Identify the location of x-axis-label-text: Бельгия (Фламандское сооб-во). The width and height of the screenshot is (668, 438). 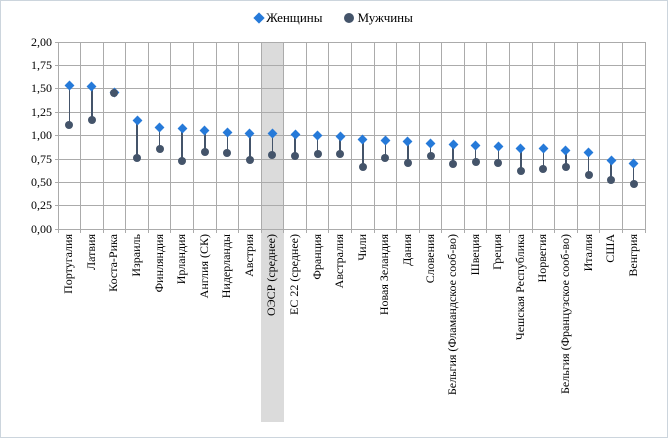
(452, 315).